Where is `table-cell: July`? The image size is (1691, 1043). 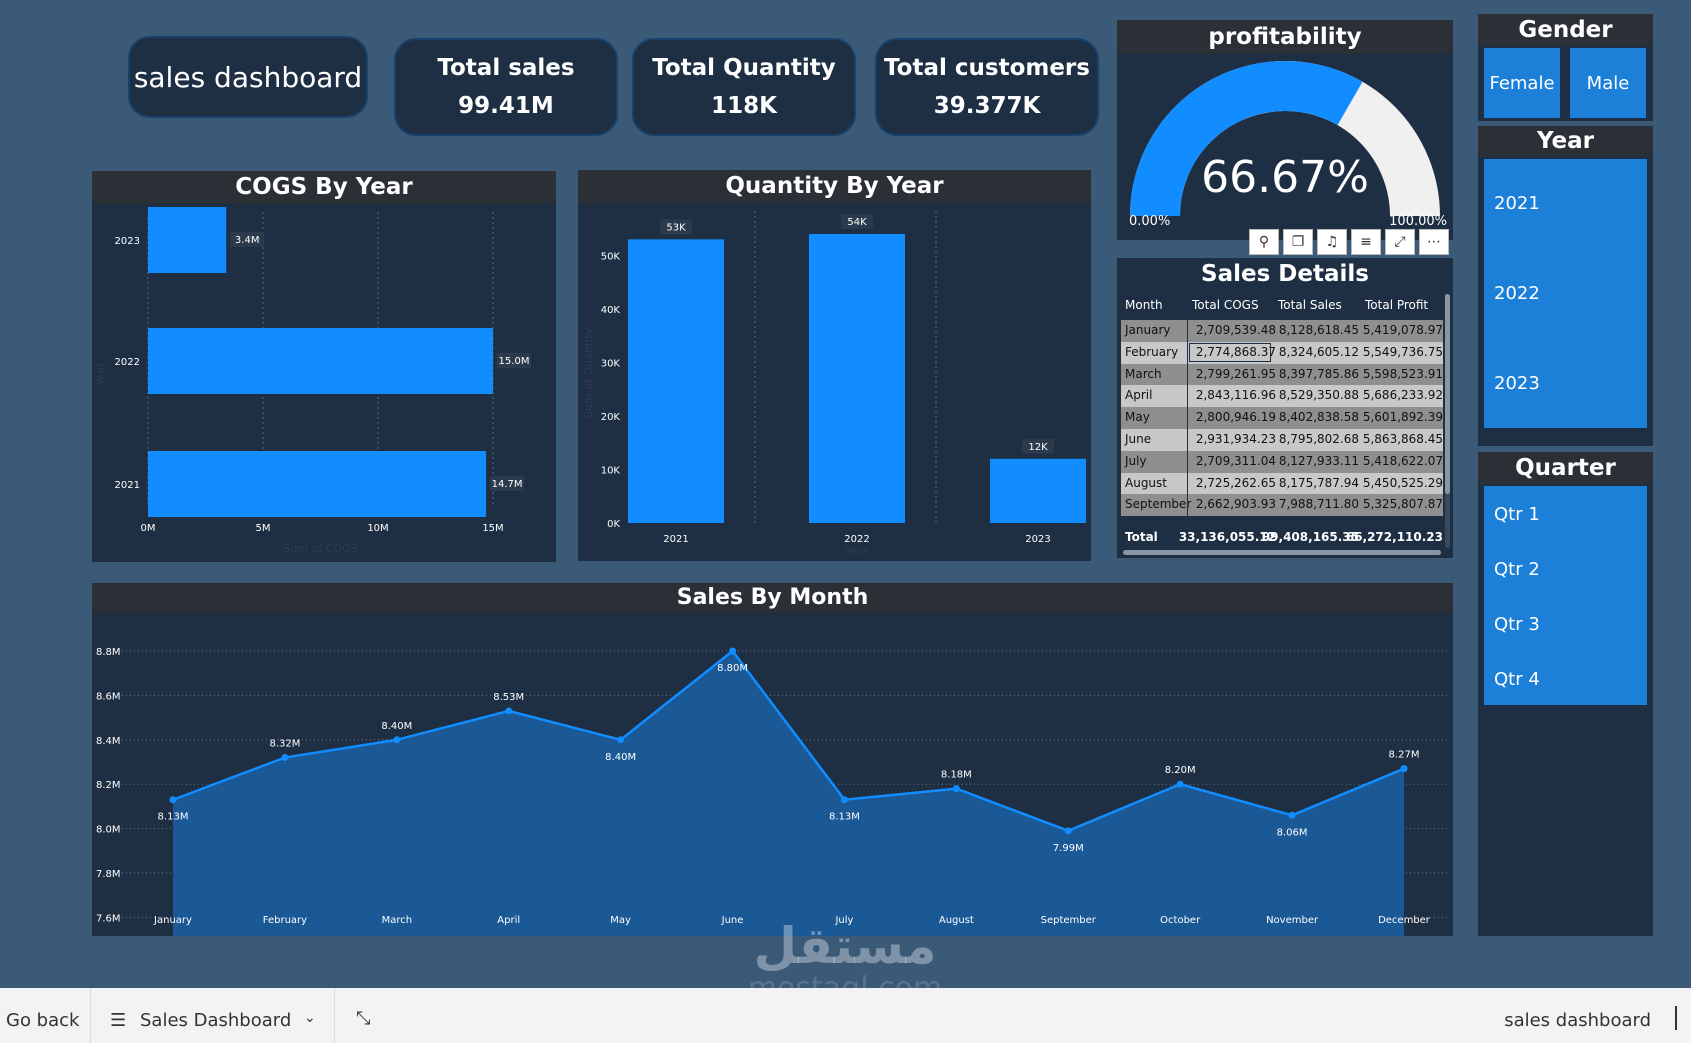 table-cell: July is located at coordinates (1136, 460).